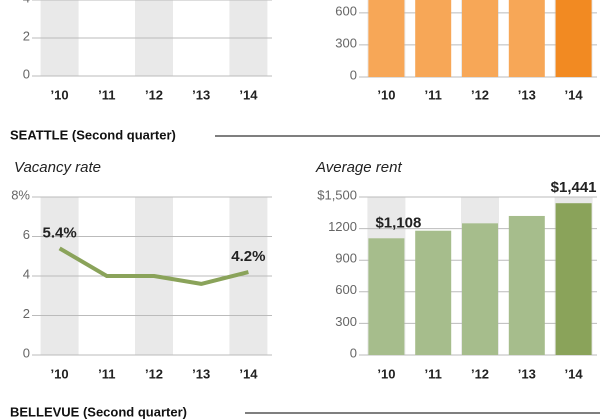 This screenshot has width=608, height=420. What do you see at coordinates (342, 226) in the screenshot?
I see `y-tick-label: 1200` at bounding box center [342, 226].